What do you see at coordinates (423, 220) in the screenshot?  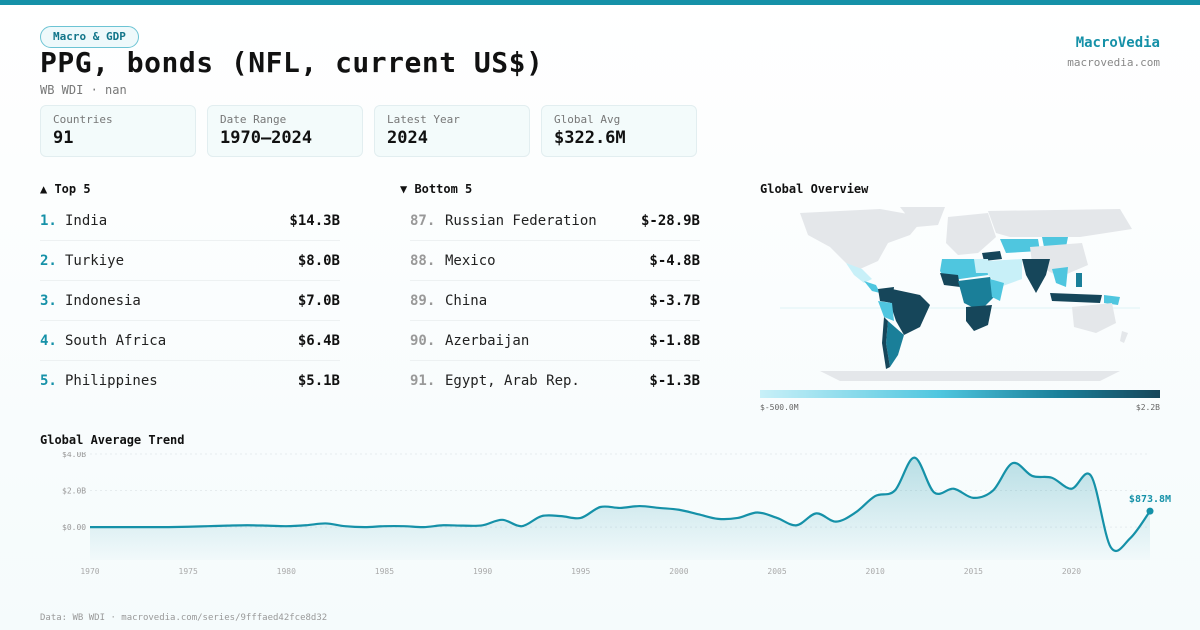 I see `list-rank: 87.` at bounding box center [423, 220].